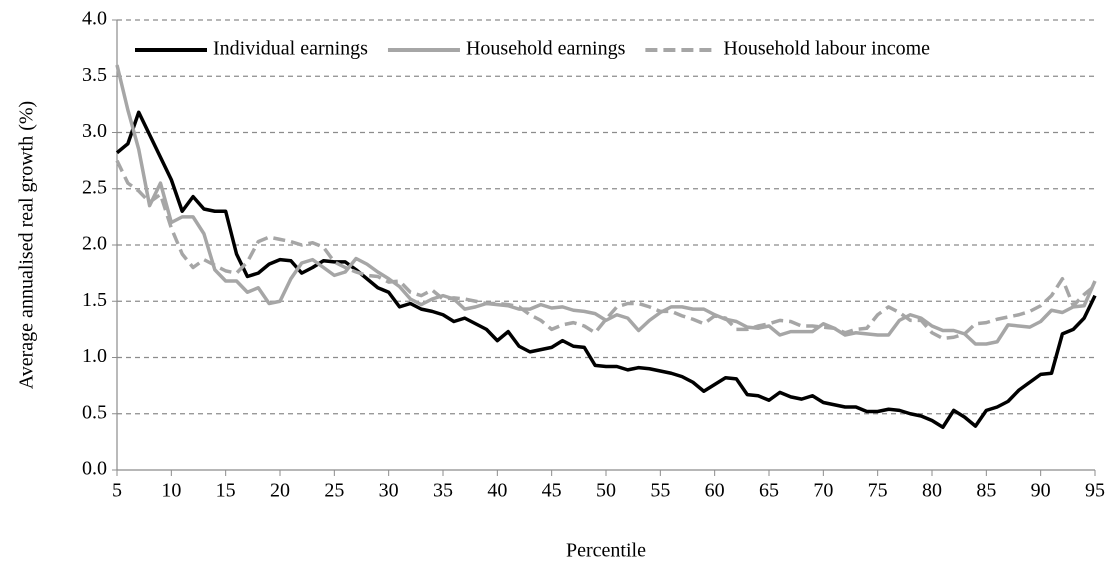 Image resolution: width=1117 pixels, height=568 pixels. What do you see at coordinates (94, 469) in the screenshot?
I see `y-tick-label: 0.0` at bounding box center [94, 469].